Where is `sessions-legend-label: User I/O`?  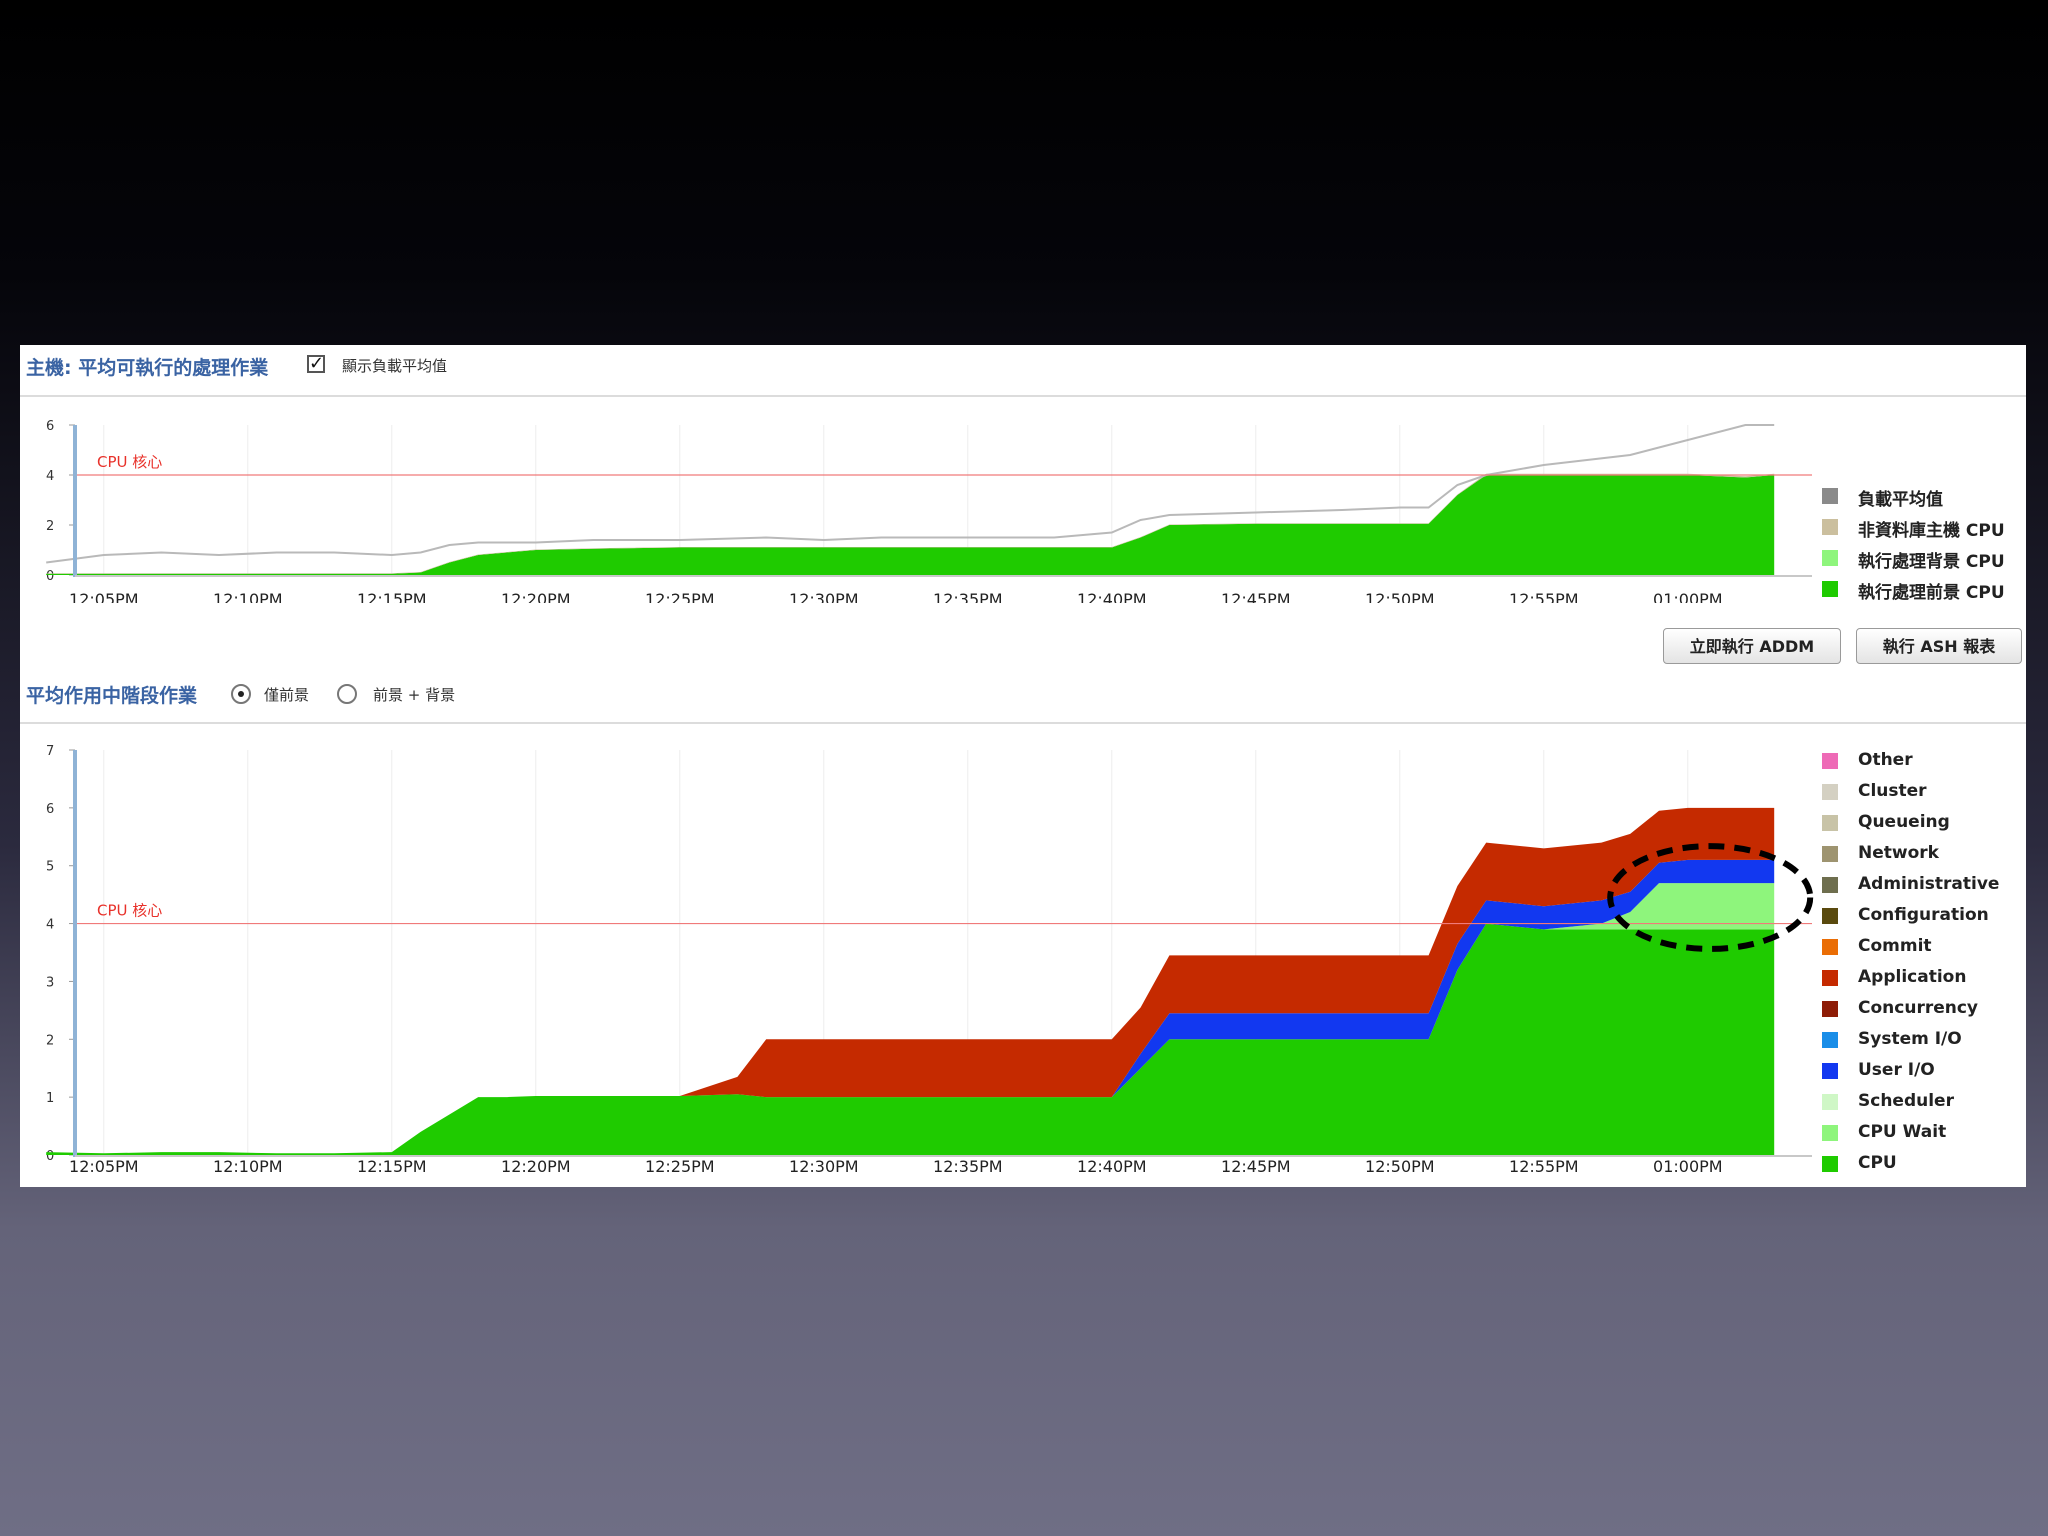
sessions-legend-label: User I/O is located at coordinates (1896, 1070).